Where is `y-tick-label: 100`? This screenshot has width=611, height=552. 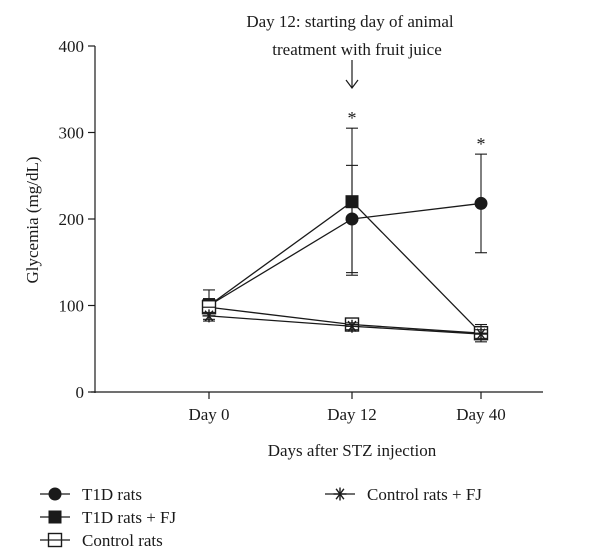
y-tick-label: 100 is located at coordinates (72, 306).